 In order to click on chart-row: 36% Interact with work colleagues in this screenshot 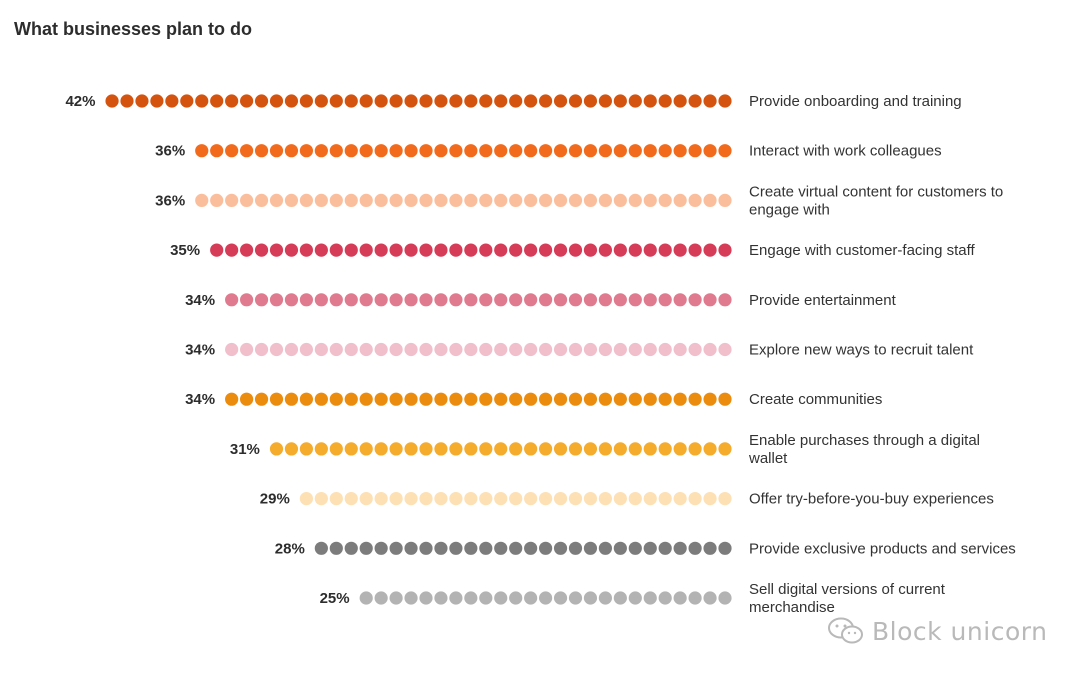, I will do `click(548, 151)`.